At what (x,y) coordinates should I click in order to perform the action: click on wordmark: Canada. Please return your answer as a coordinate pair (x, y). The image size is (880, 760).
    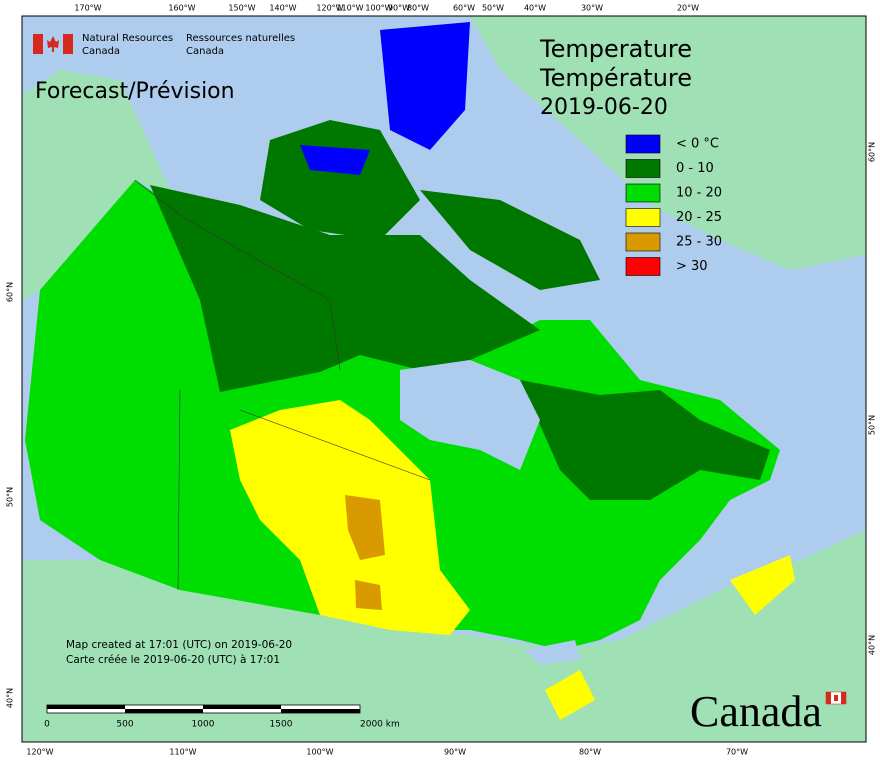
    Looking at the image, I should click on (756, 711).